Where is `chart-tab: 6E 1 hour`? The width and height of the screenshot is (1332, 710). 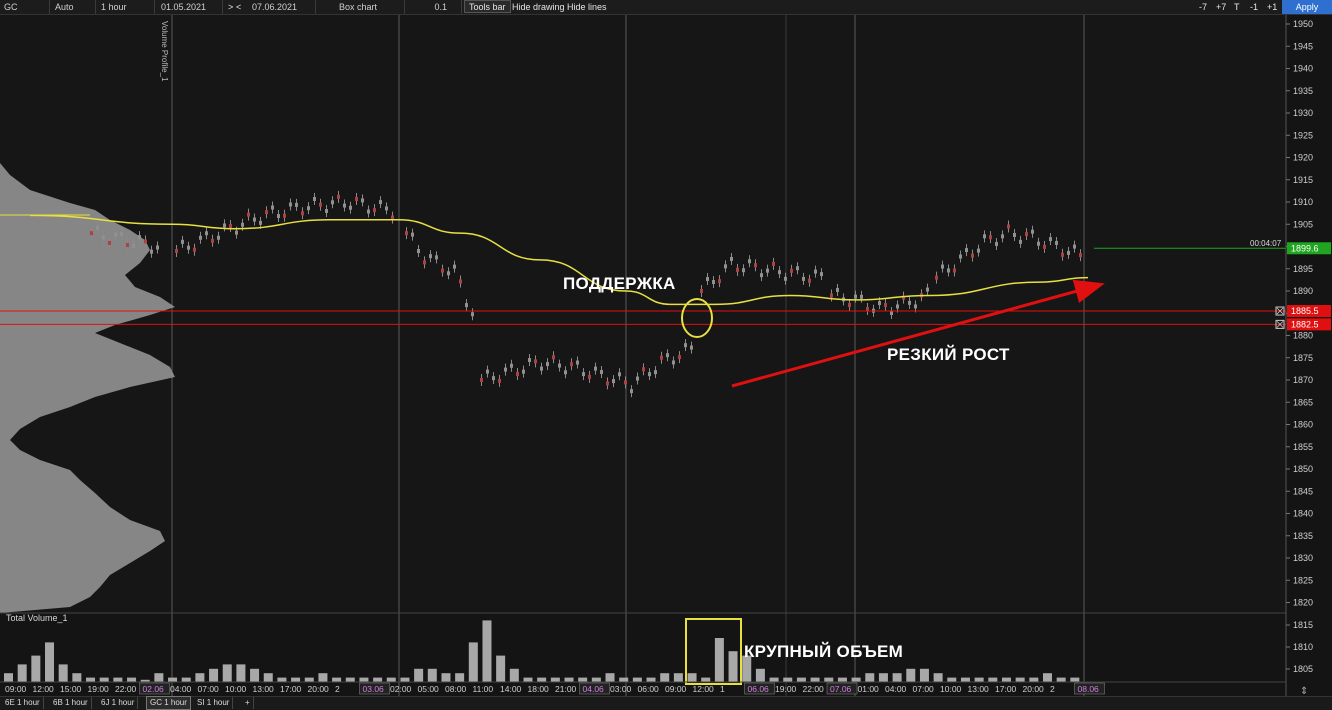 chart-tab: 6E 1 hour is located at coordinates (23, 703).